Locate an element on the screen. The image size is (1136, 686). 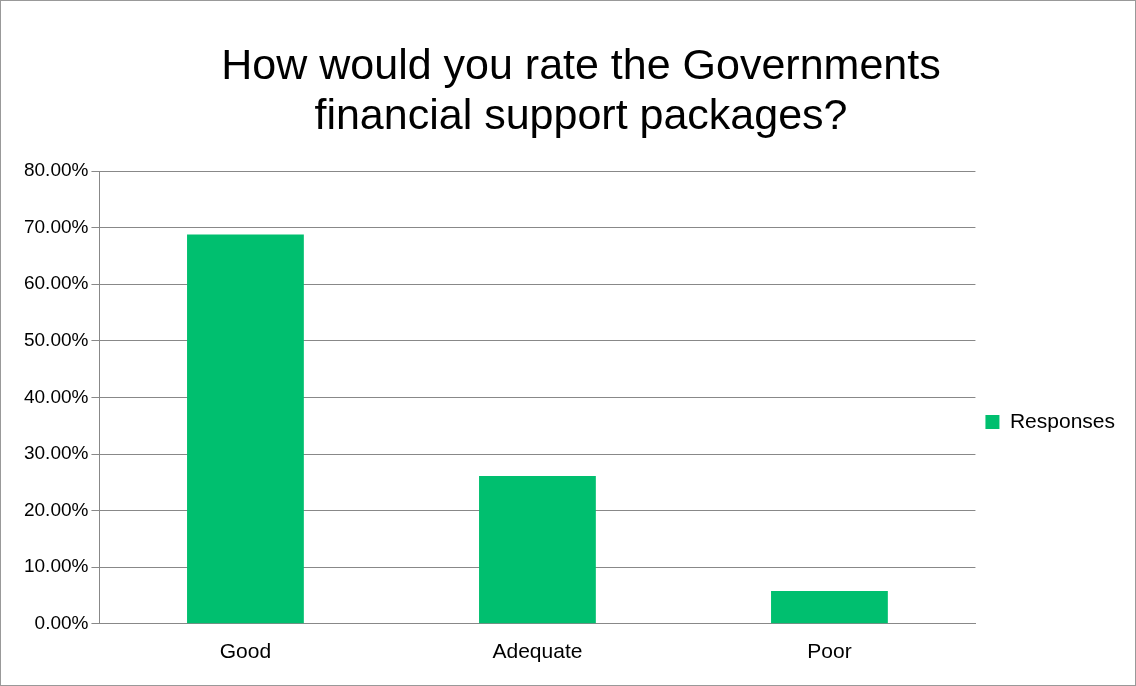
y-tick-label: 60.00% is located at coordinates (56, 283).